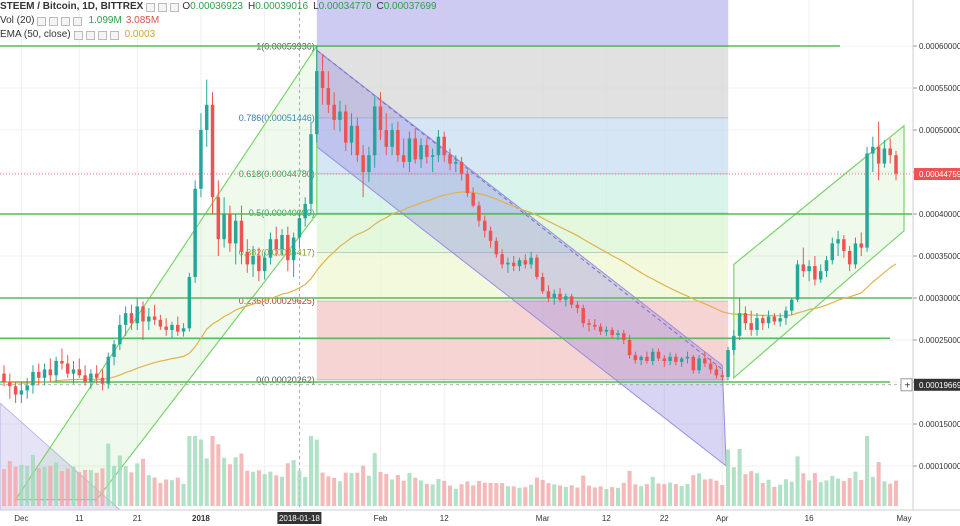 This screenshot has height=526, width=960. Describe the element at coordinates (939, 46) in the screenshot. I see `price-tick-label: 0.00060000` at that location.